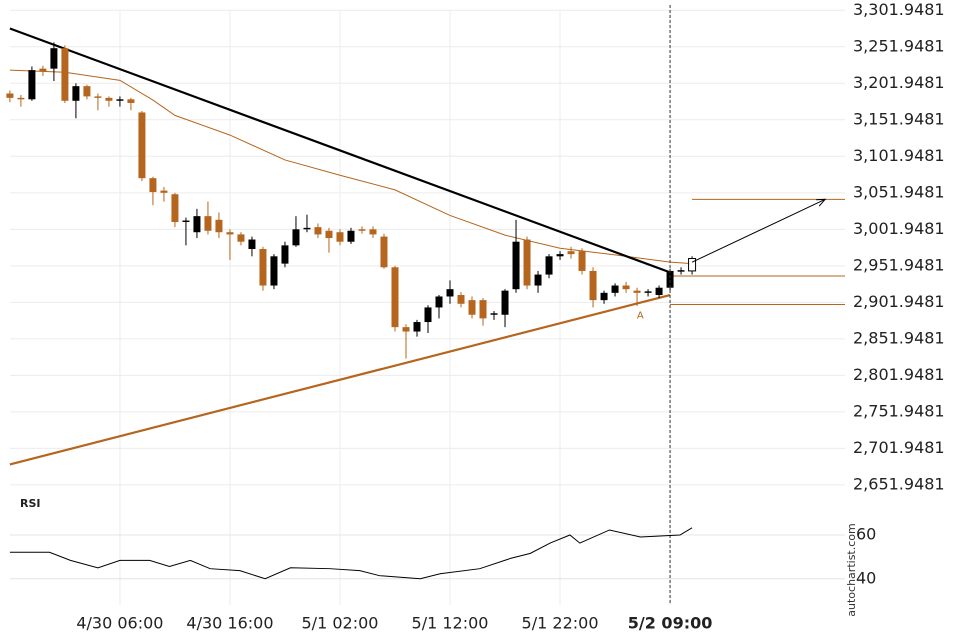  Describe the element at coordinates (866, 577) in the screenshot. I see `rsi-tick-label: 40` at that location.